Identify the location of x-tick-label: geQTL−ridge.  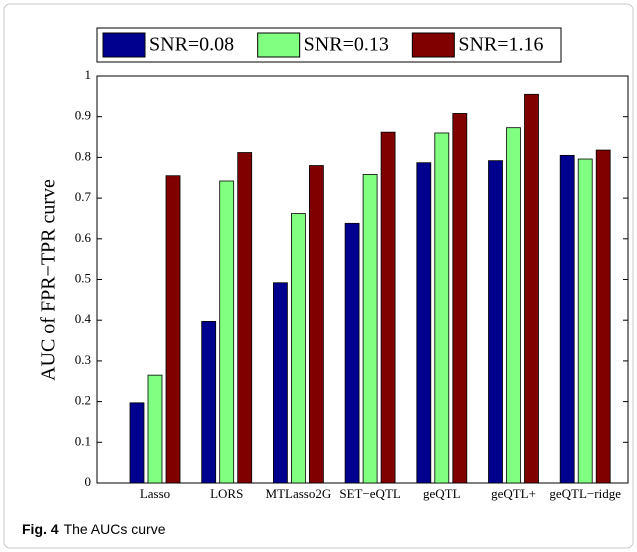
(585, 493).